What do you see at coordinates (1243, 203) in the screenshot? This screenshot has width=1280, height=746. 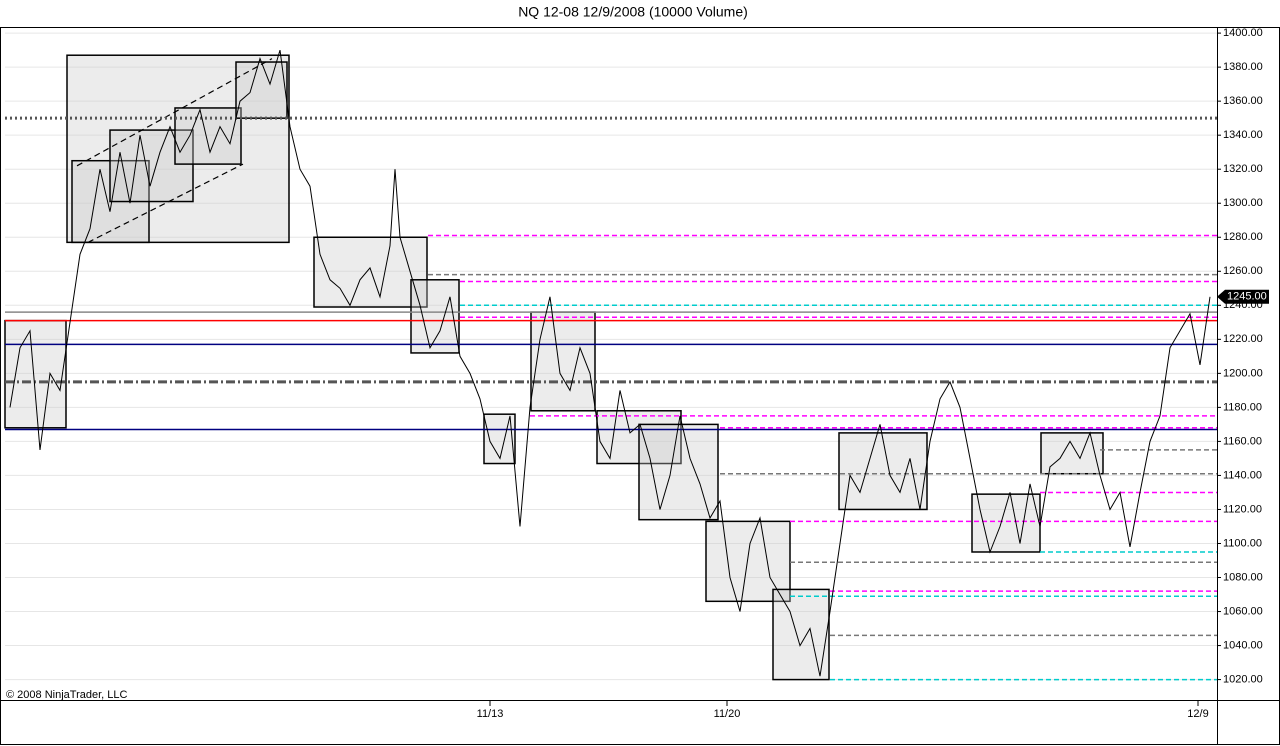 I see `y-tick-label: 1300.00` at bounding box center [1243, 203].